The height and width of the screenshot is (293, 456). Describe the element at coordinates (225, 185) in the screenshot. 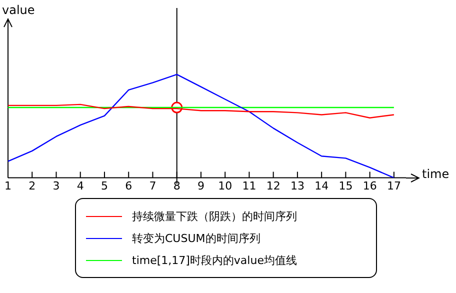

I see `x-tick-label: 10` at that location.